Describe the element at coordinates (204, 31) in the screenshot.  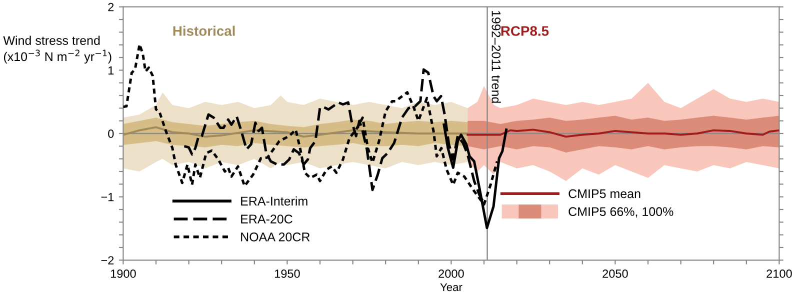
I see `annotation: Historical` at that location.